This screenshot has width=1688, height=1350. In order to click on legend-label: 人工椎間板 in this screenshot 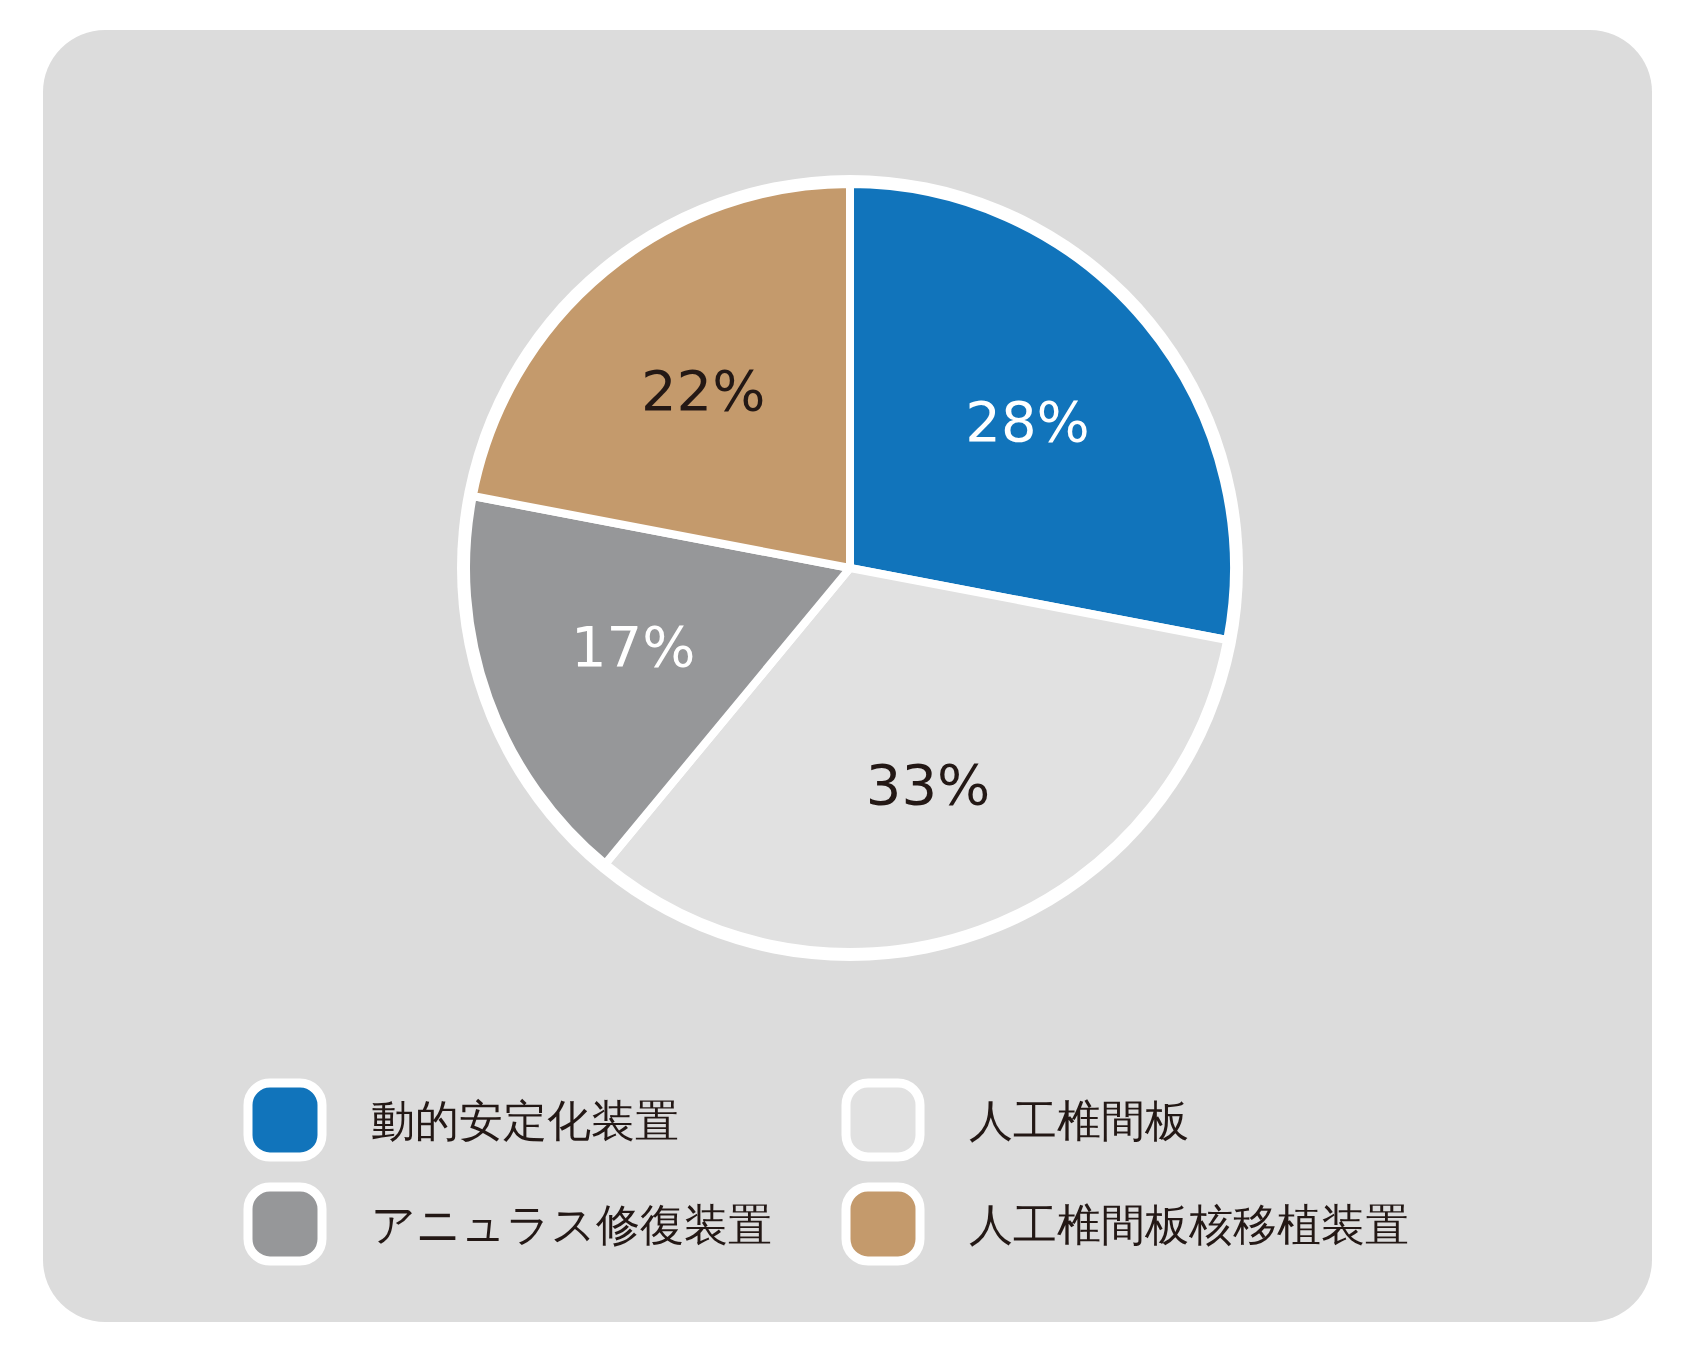, I will do `click(1079, 1120)`.